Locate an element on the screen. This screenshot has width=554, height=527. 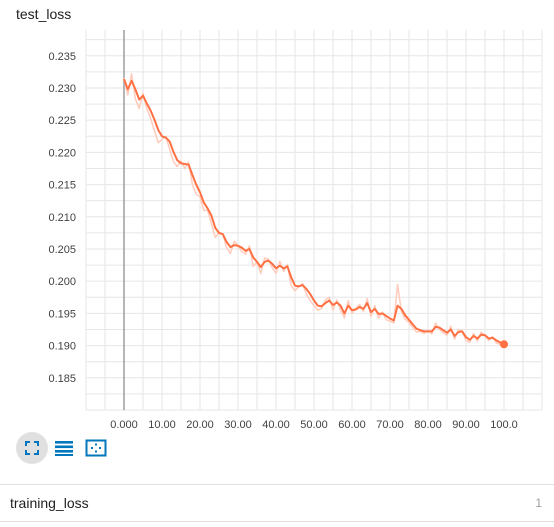
y-tick-label: 0.215 is located at coordinates (62, 186).